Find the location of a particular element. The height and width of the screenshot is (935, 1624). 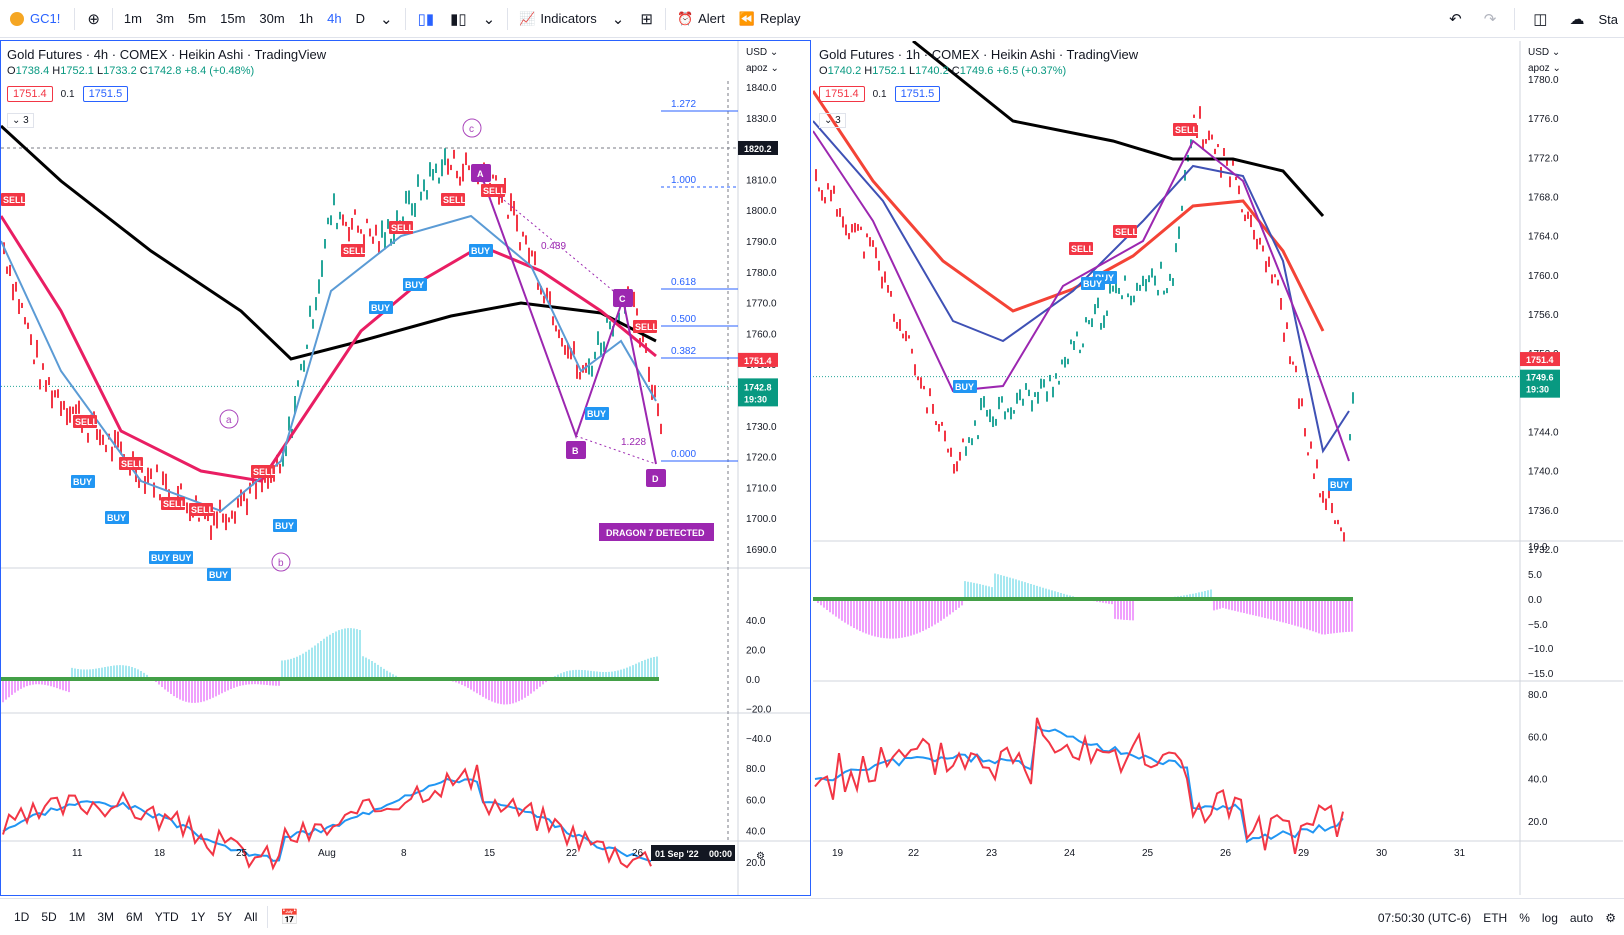

macd-tick: −40.0 is located at coordinates (759, 739).